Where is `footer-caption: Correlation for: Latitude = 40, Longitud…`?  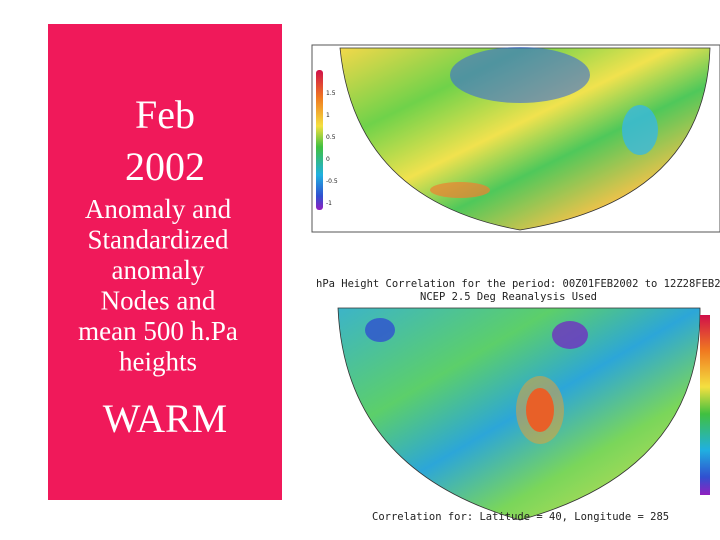 footer-caption: Correlation for: Latitude = 40, Longitud… is located at coordinates (520, 517).